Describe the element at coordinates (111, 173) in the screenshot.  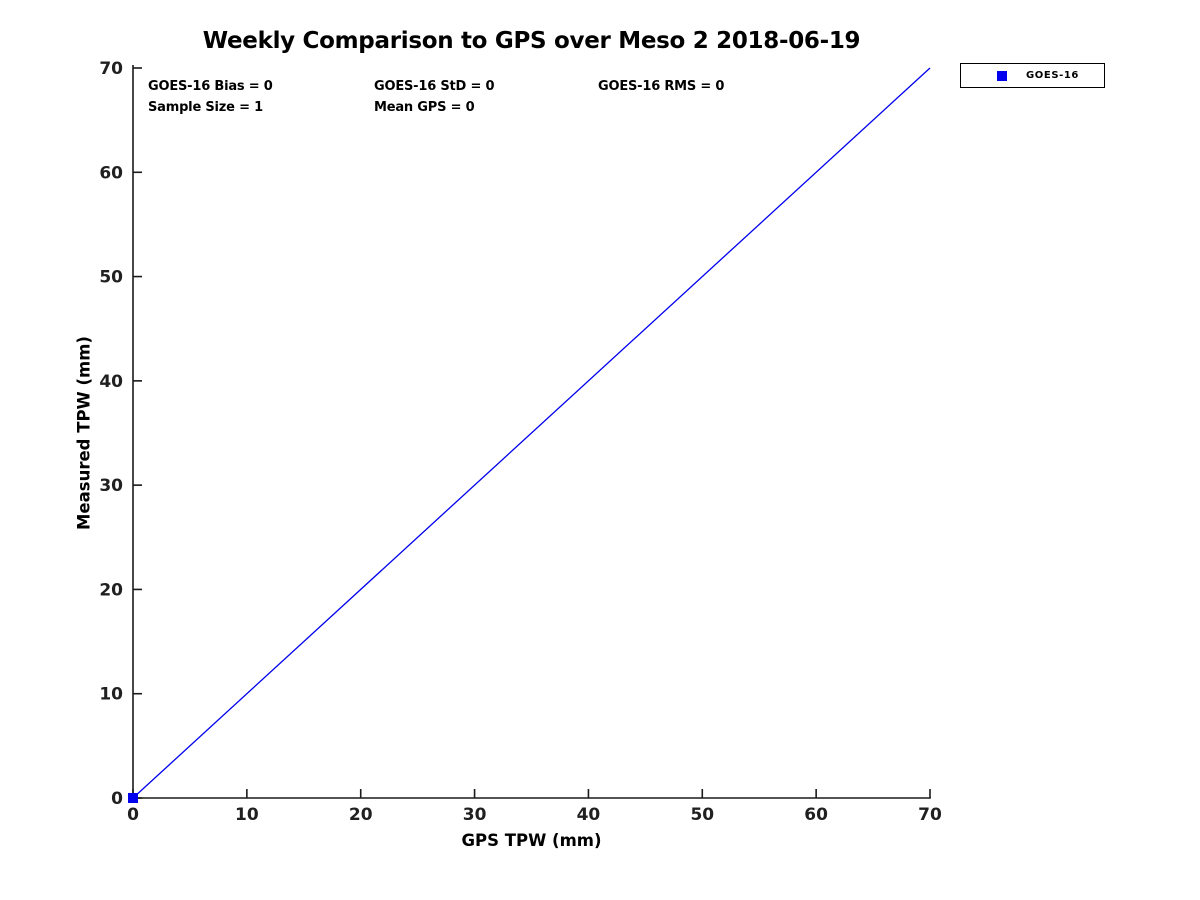
I see `y-tick-label: 60` at that location.